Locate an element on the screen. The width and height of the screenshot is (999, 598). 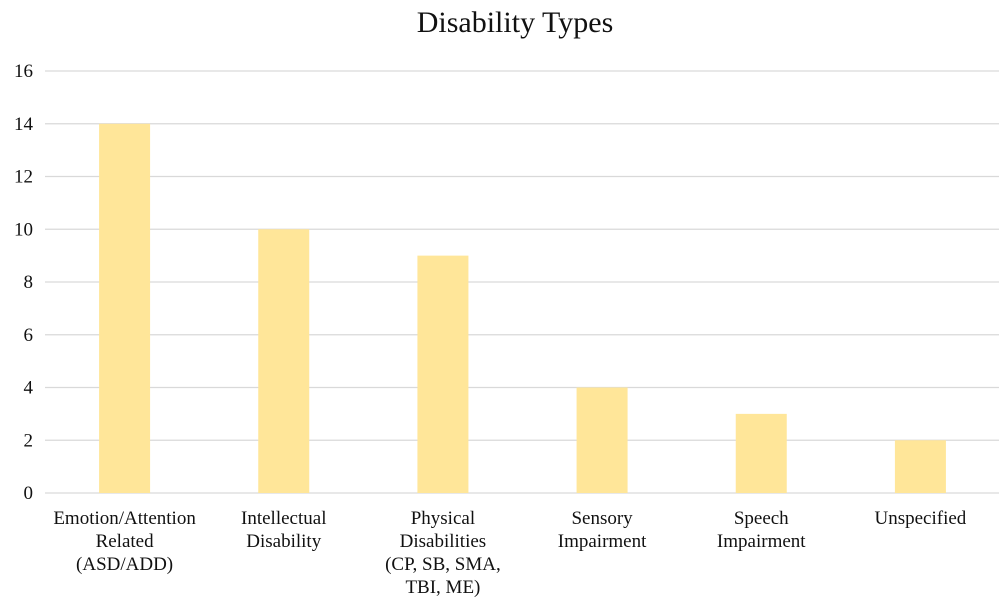
x-category-label: TBI, ME) is located at coordinates (442, 587).